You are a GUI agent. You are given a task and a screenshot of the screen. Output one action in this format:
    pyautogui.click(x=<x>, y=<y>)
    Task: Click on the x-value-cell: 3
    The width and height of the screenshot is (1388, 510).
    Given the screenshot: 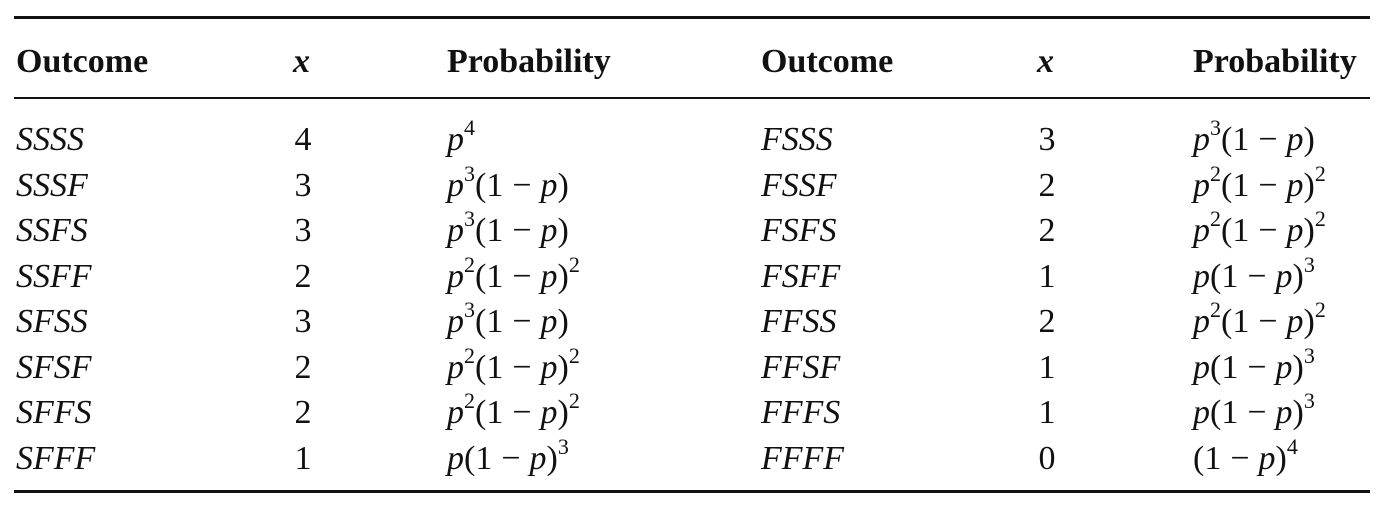 What is the action you would take?
    pyautogui.click(x=303, y=185)
    